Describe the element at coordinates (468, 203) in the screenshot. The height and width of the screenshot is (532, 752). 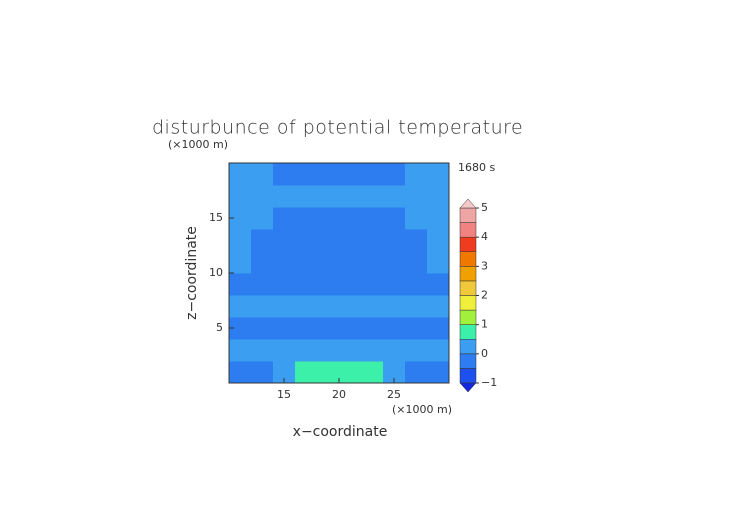
I see `colorbar-over` at that location.